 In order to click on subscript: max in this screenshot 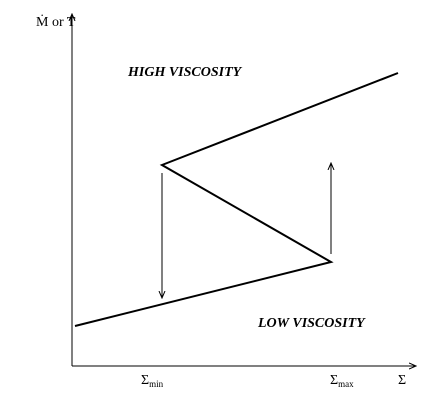, I will do `click(346, 384)`.